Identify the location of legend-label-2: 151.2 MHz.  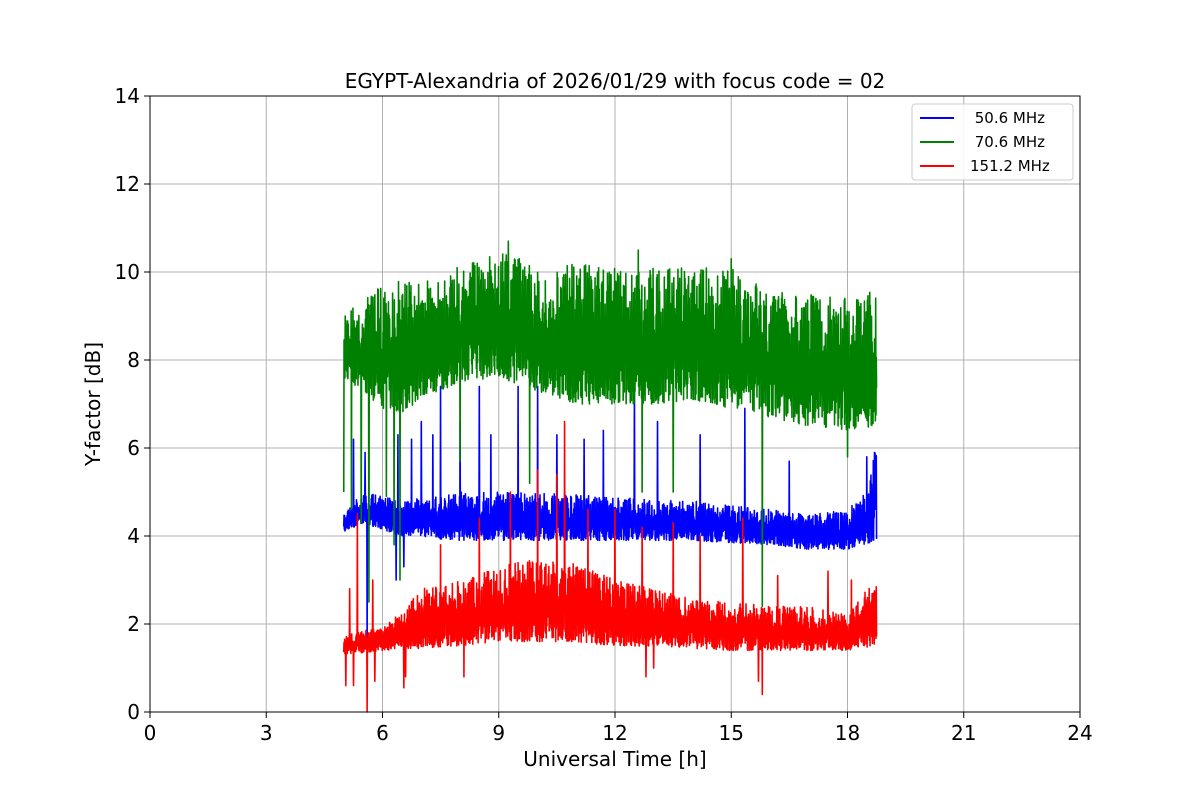
(1010, 166).